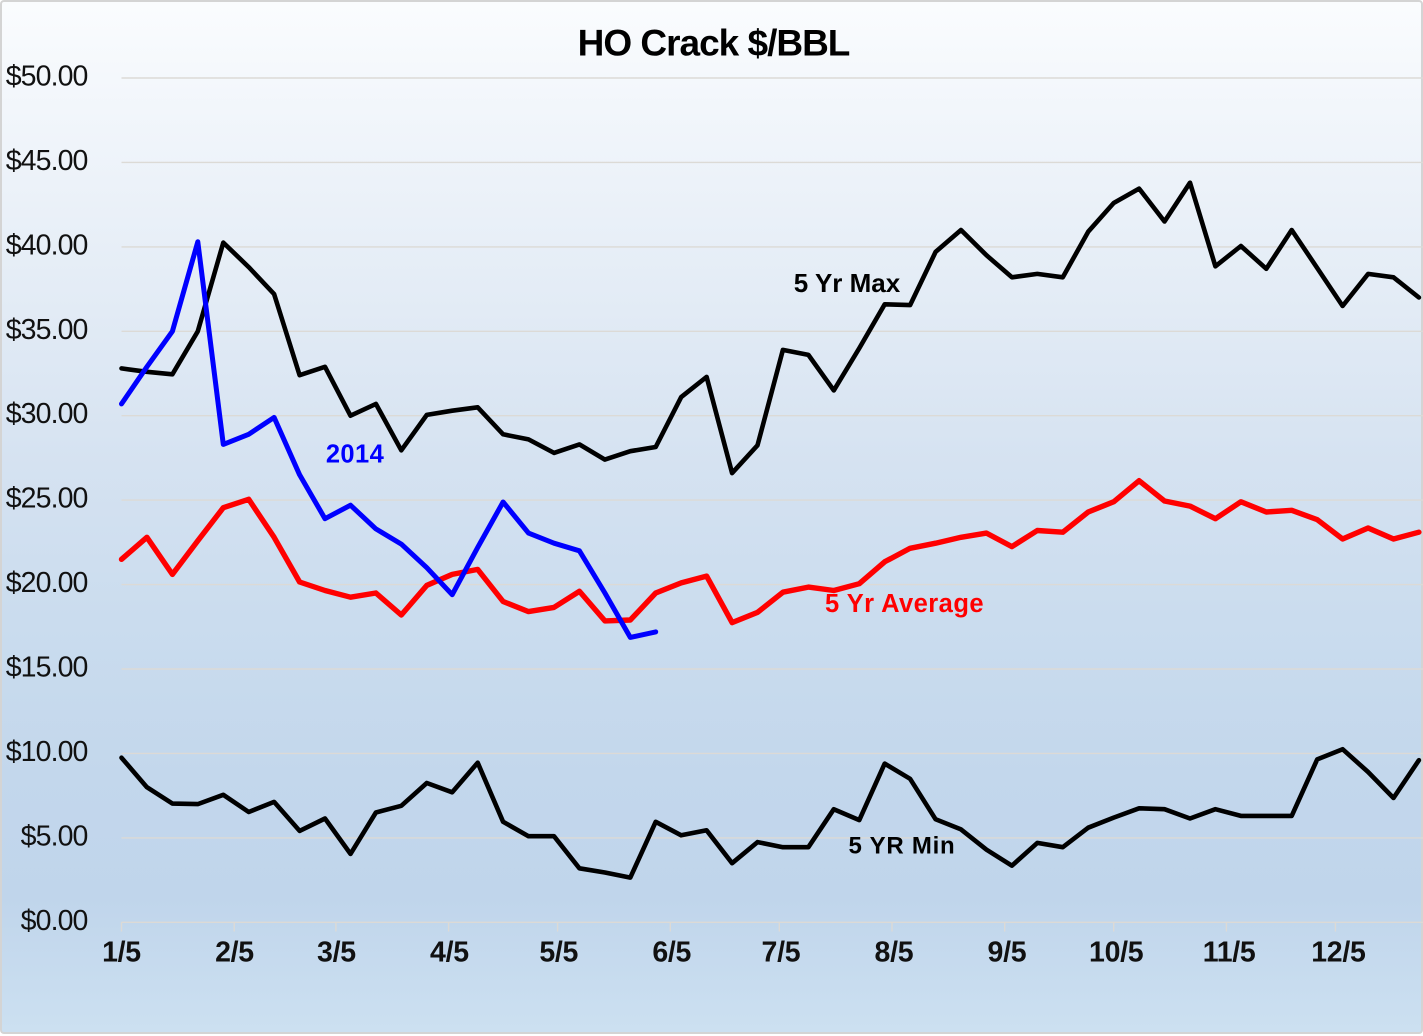  What do you see at coordinates (355, 455) in the screenshot?
I see `svg-text: 2014` at bounding box center [355, 455].